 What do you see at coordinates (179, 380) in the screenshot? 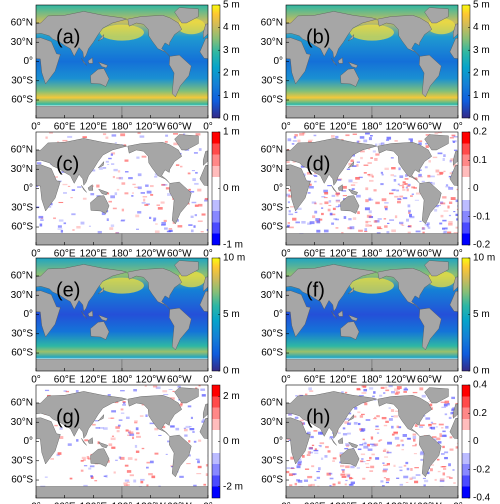
I see `lon-tick-label: 60°W` at bounding box center [179, 380].